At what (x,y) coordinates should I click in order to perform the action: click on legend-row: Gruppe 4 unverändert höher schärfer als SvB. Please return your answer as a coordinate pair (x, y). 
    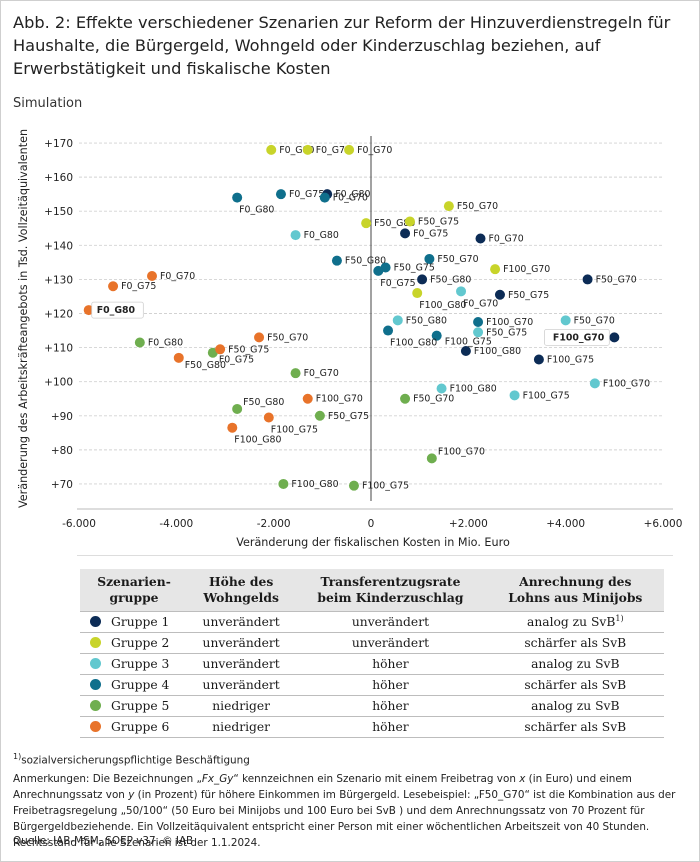
    Looking at the image, I should click on (372, 685).